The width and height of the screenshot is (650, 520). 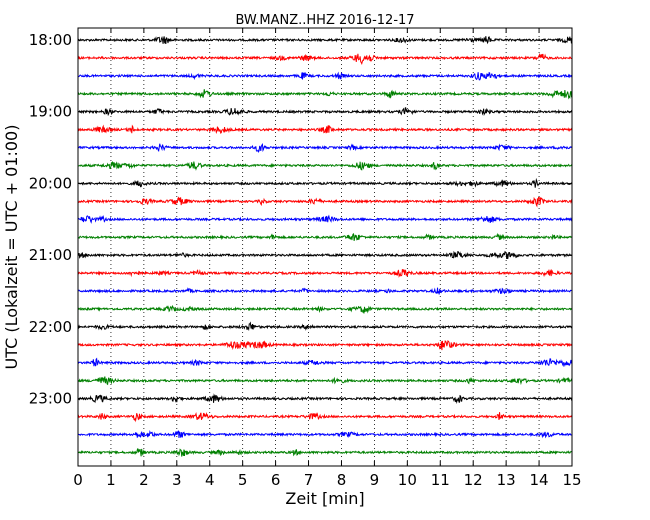 I want to click on y-tick-label-2000: 20:00, so click(x=50, y=183).